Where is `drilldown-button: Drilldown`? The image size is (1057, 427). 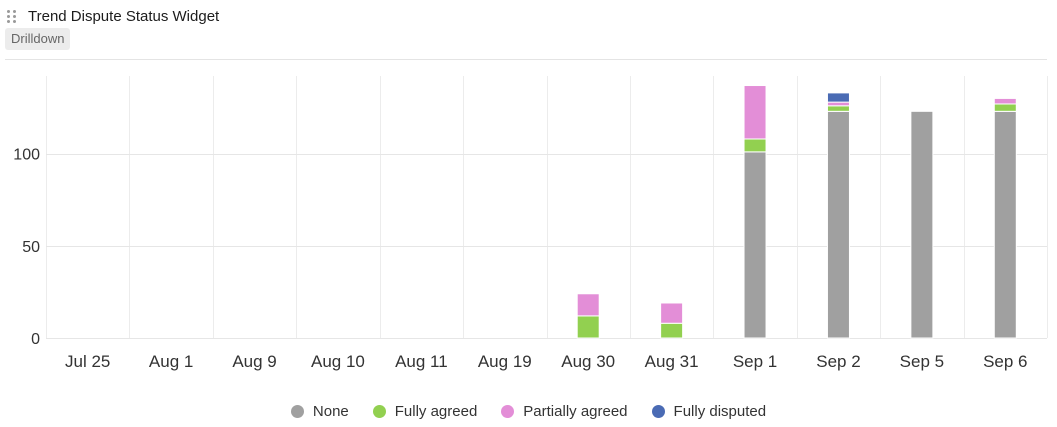 drilldown-button: Drilldown is located at coordinates (38, 39).